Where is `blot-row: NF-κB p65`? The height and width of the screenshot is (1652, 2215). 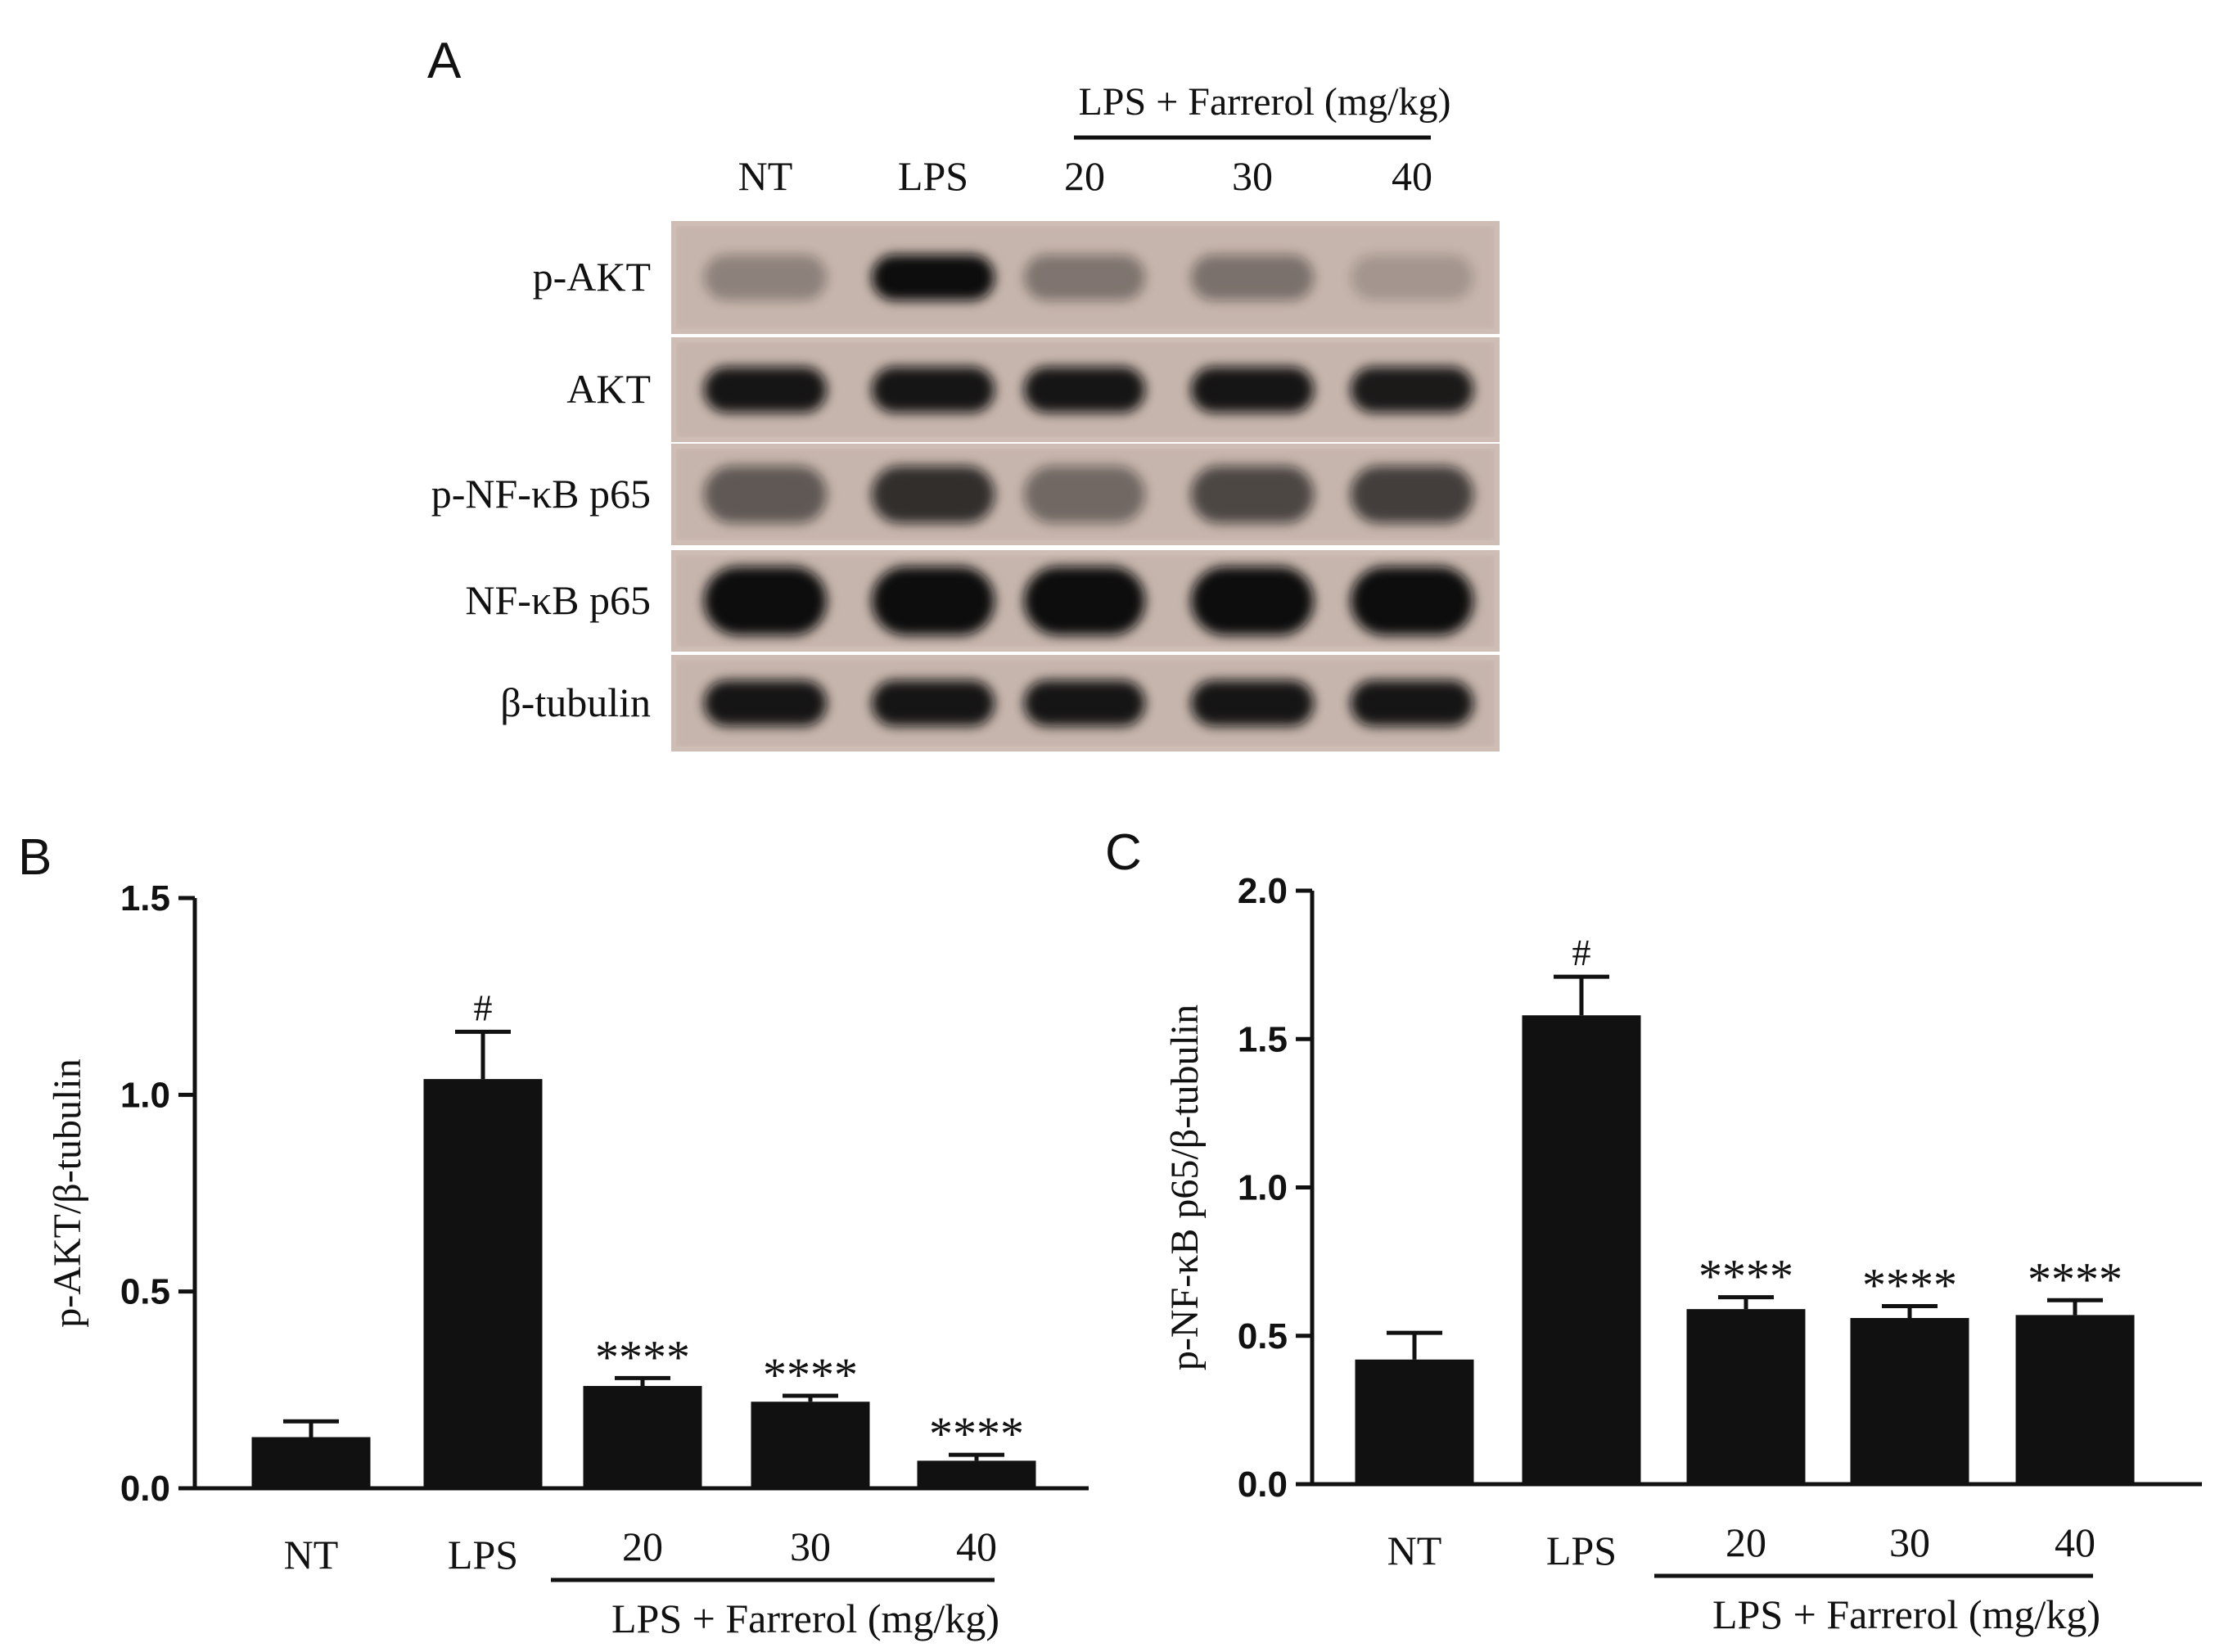 blot-row: NF-κB p65 is located at coordinates (982, 601).